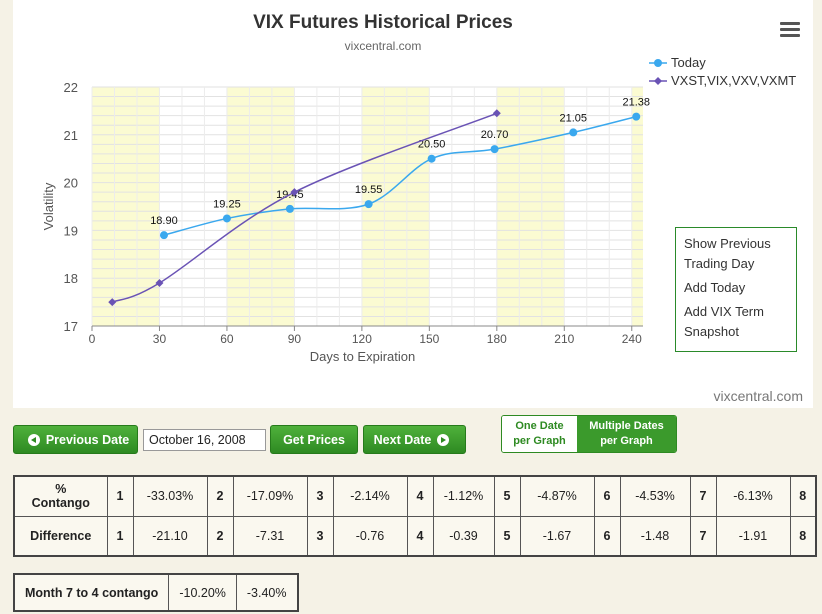 The height and width of the screenshot is (614, 822). I want to click on x-tick-label: 30, so click(160, 339).